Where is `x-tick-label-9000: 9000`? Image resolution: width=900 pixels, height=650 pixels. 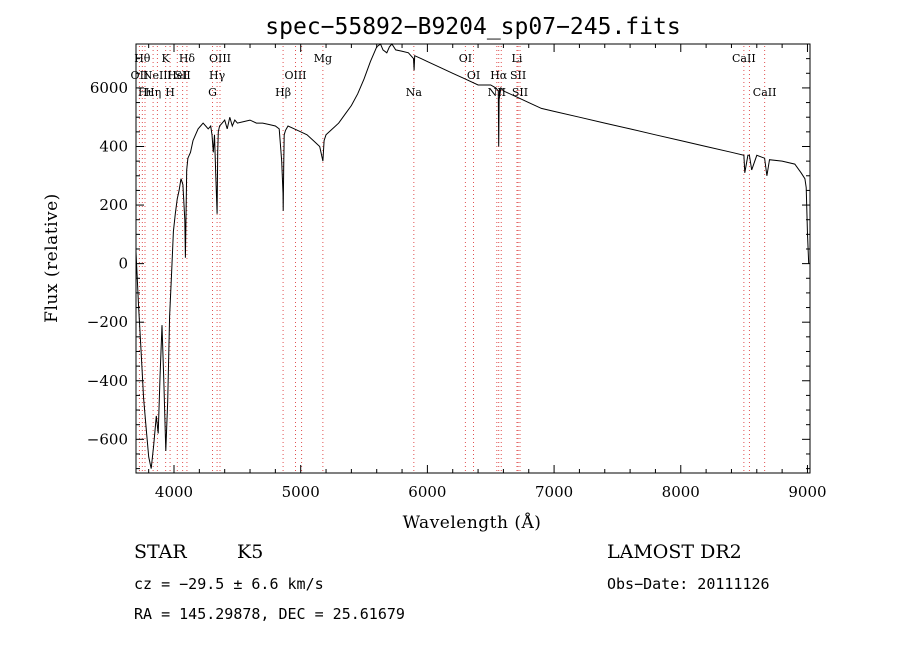
x-tick-label-9000: 9000 is located at coordinates (807, 492).